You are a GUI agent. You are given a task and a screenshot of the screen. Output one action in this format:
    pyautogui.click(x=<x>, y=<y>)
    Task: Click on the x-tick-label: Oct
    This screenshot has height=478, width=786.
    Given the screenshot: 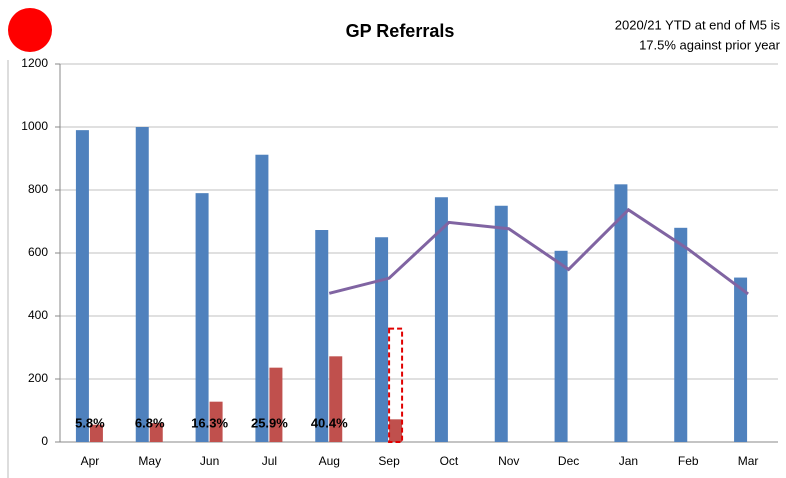 What is the action you would take?
    pyautogui.click(x=449, y=461)
    